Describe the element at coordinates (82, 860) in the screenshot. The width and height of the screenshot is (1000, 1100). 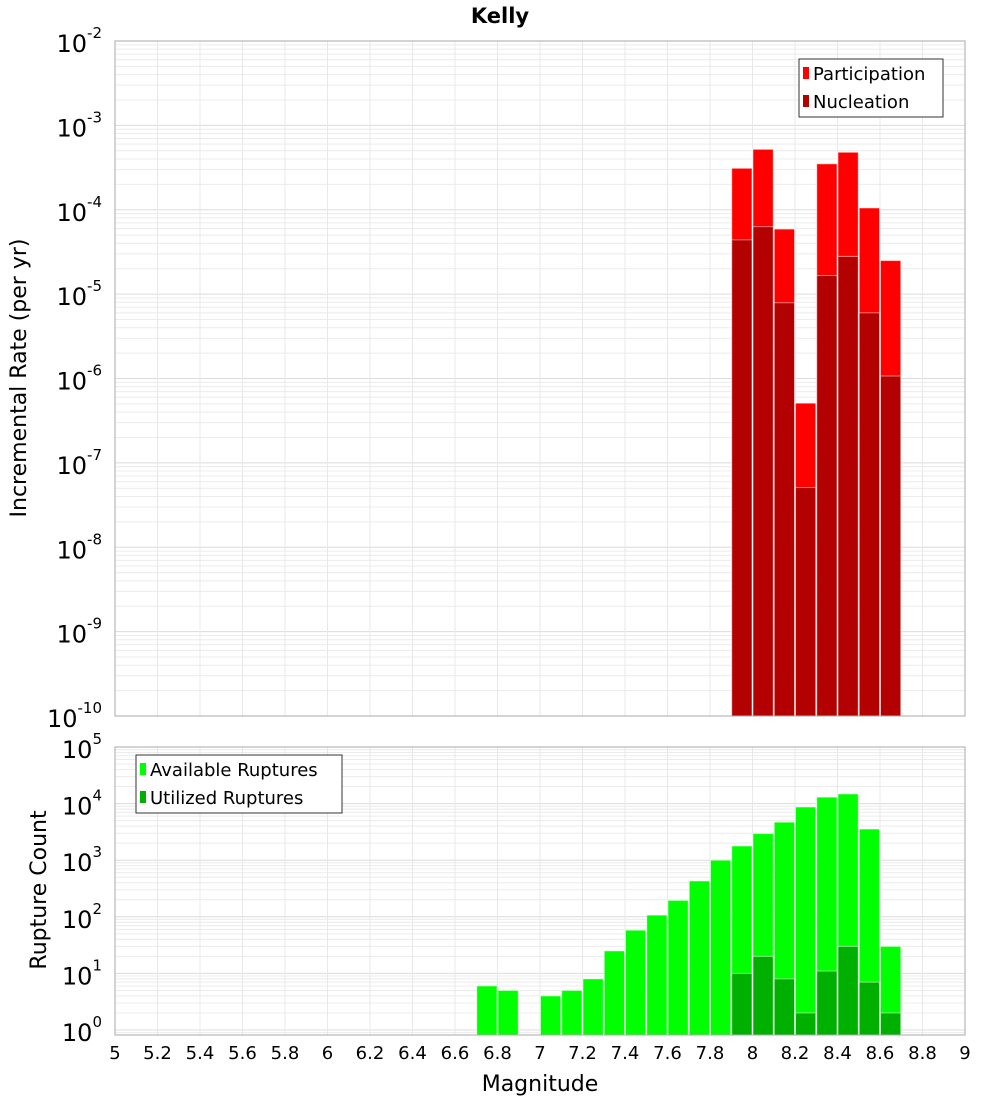
I see `y-tick-label: 10³` at that location.